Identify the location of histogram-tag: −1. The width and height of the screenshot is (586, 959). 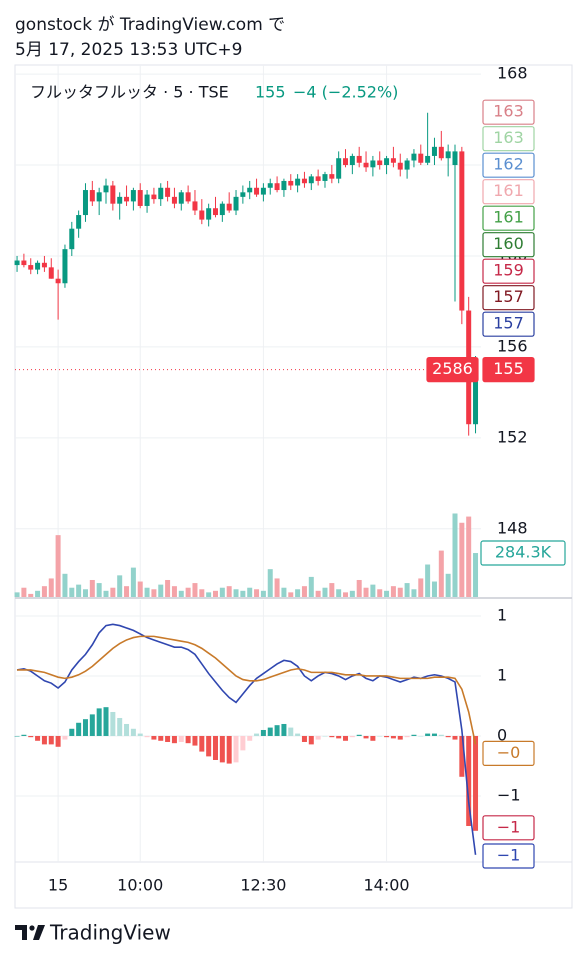
(509, 826).